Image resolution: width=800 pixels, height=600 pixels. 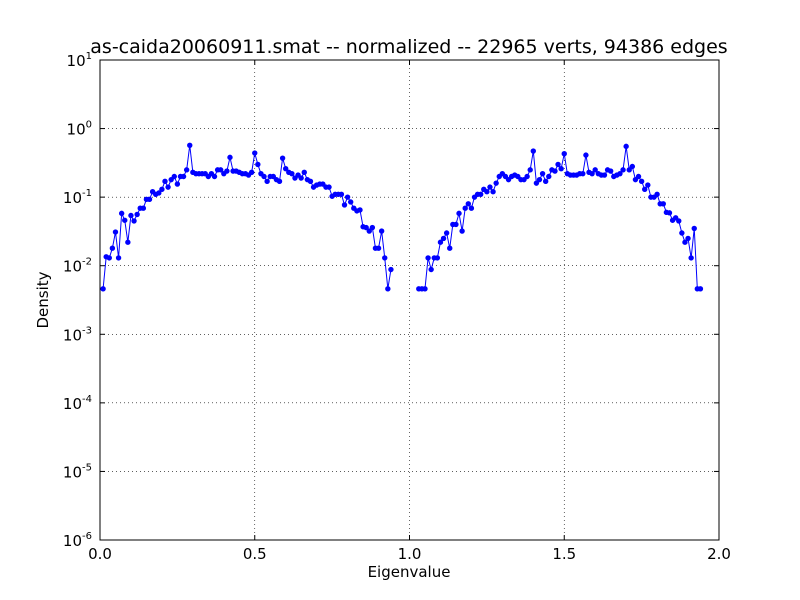 I want to click on x-tick-label: 0.5, so click(x=255, y=554).